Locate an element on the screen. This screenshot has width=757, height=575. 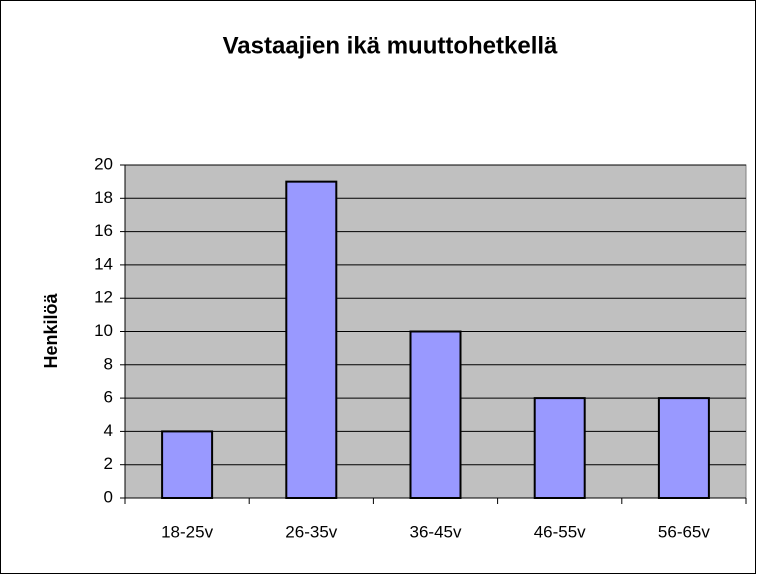
x-tick-label: 26-35v is located at coordinates (311, 531).